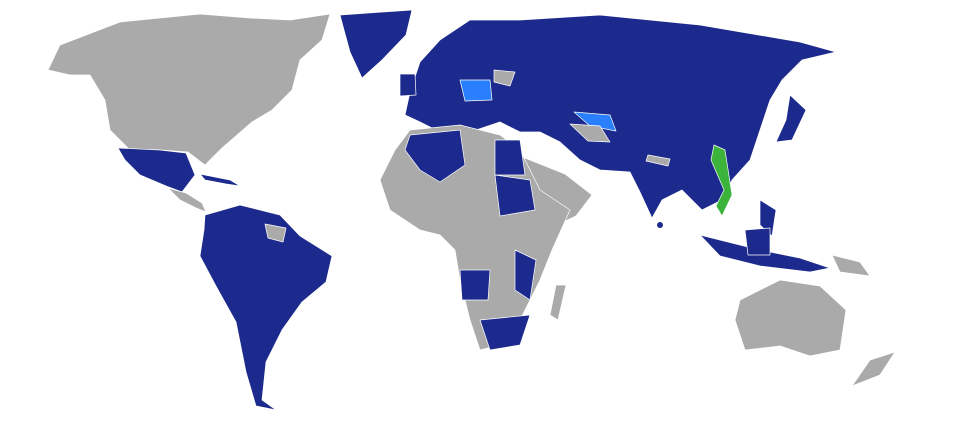 Image resolution: width=960 pixels, height=421 pixels. I want to click on region-turkmenistan, so click(590, 133).